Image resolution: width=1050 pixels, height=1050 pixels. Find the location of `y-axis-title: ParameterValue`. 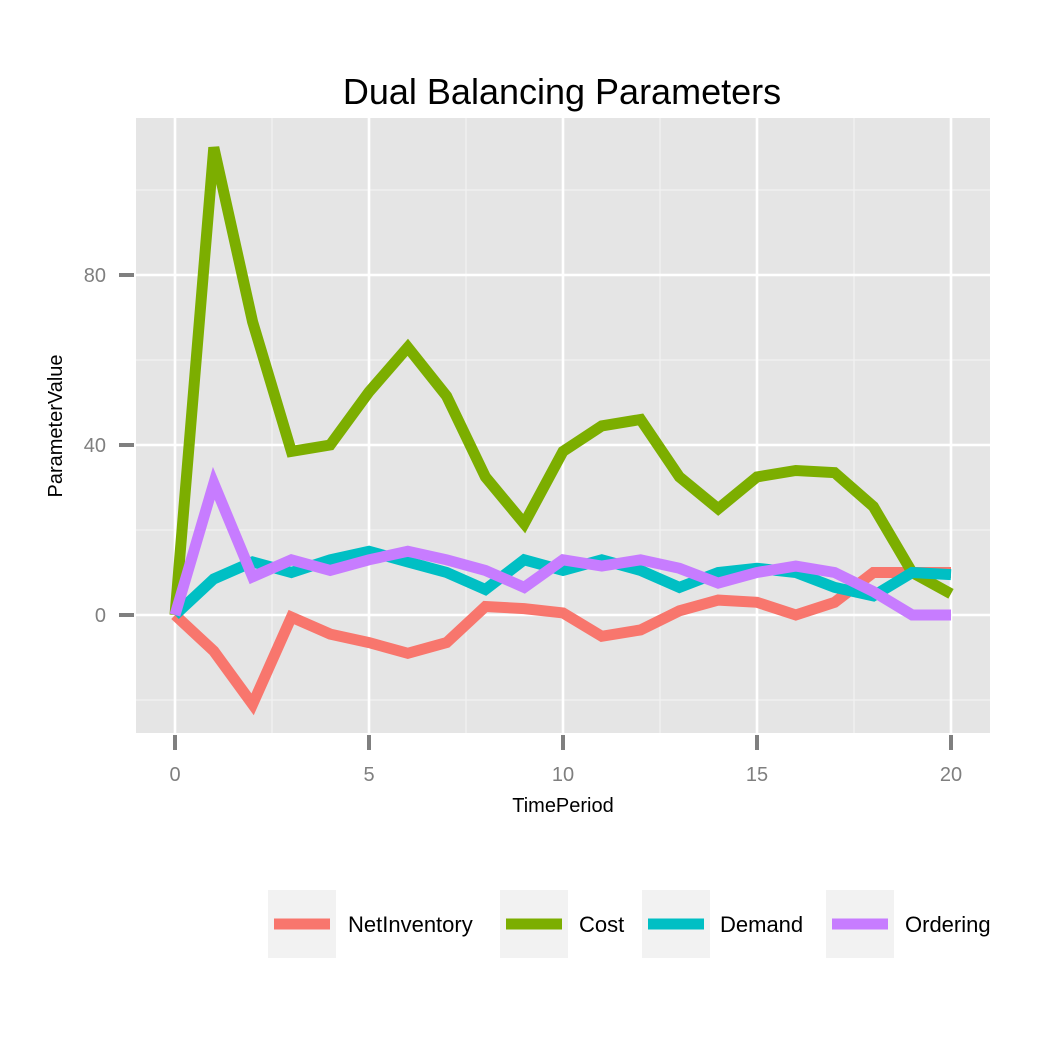

y-axis-title: ParameterValue is located at coordinates (56, 425).